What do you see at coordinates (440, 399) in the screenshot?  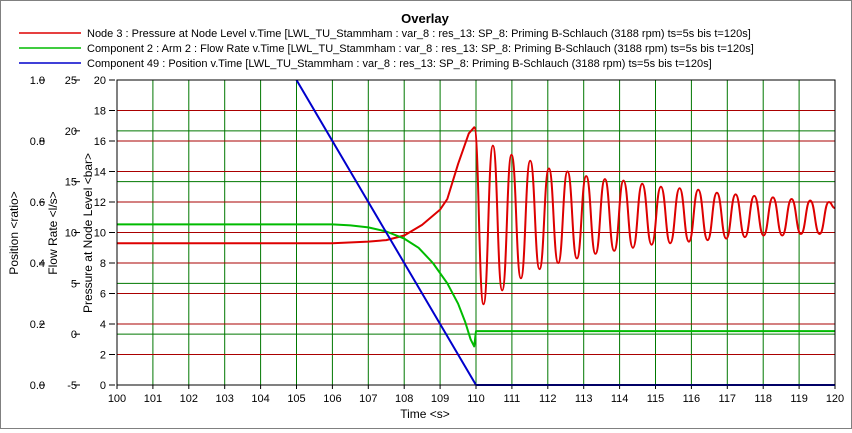 I see `x-tick-label: 109` at bounding box center [440, 399].